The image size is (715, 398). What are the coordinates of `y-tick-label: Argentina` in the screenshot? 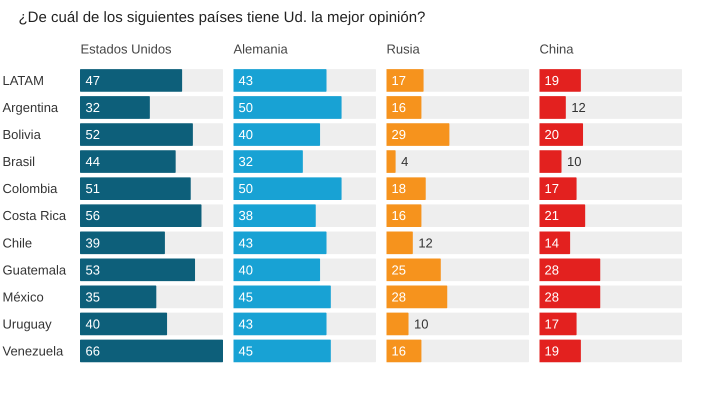 It's located at (30, 107).